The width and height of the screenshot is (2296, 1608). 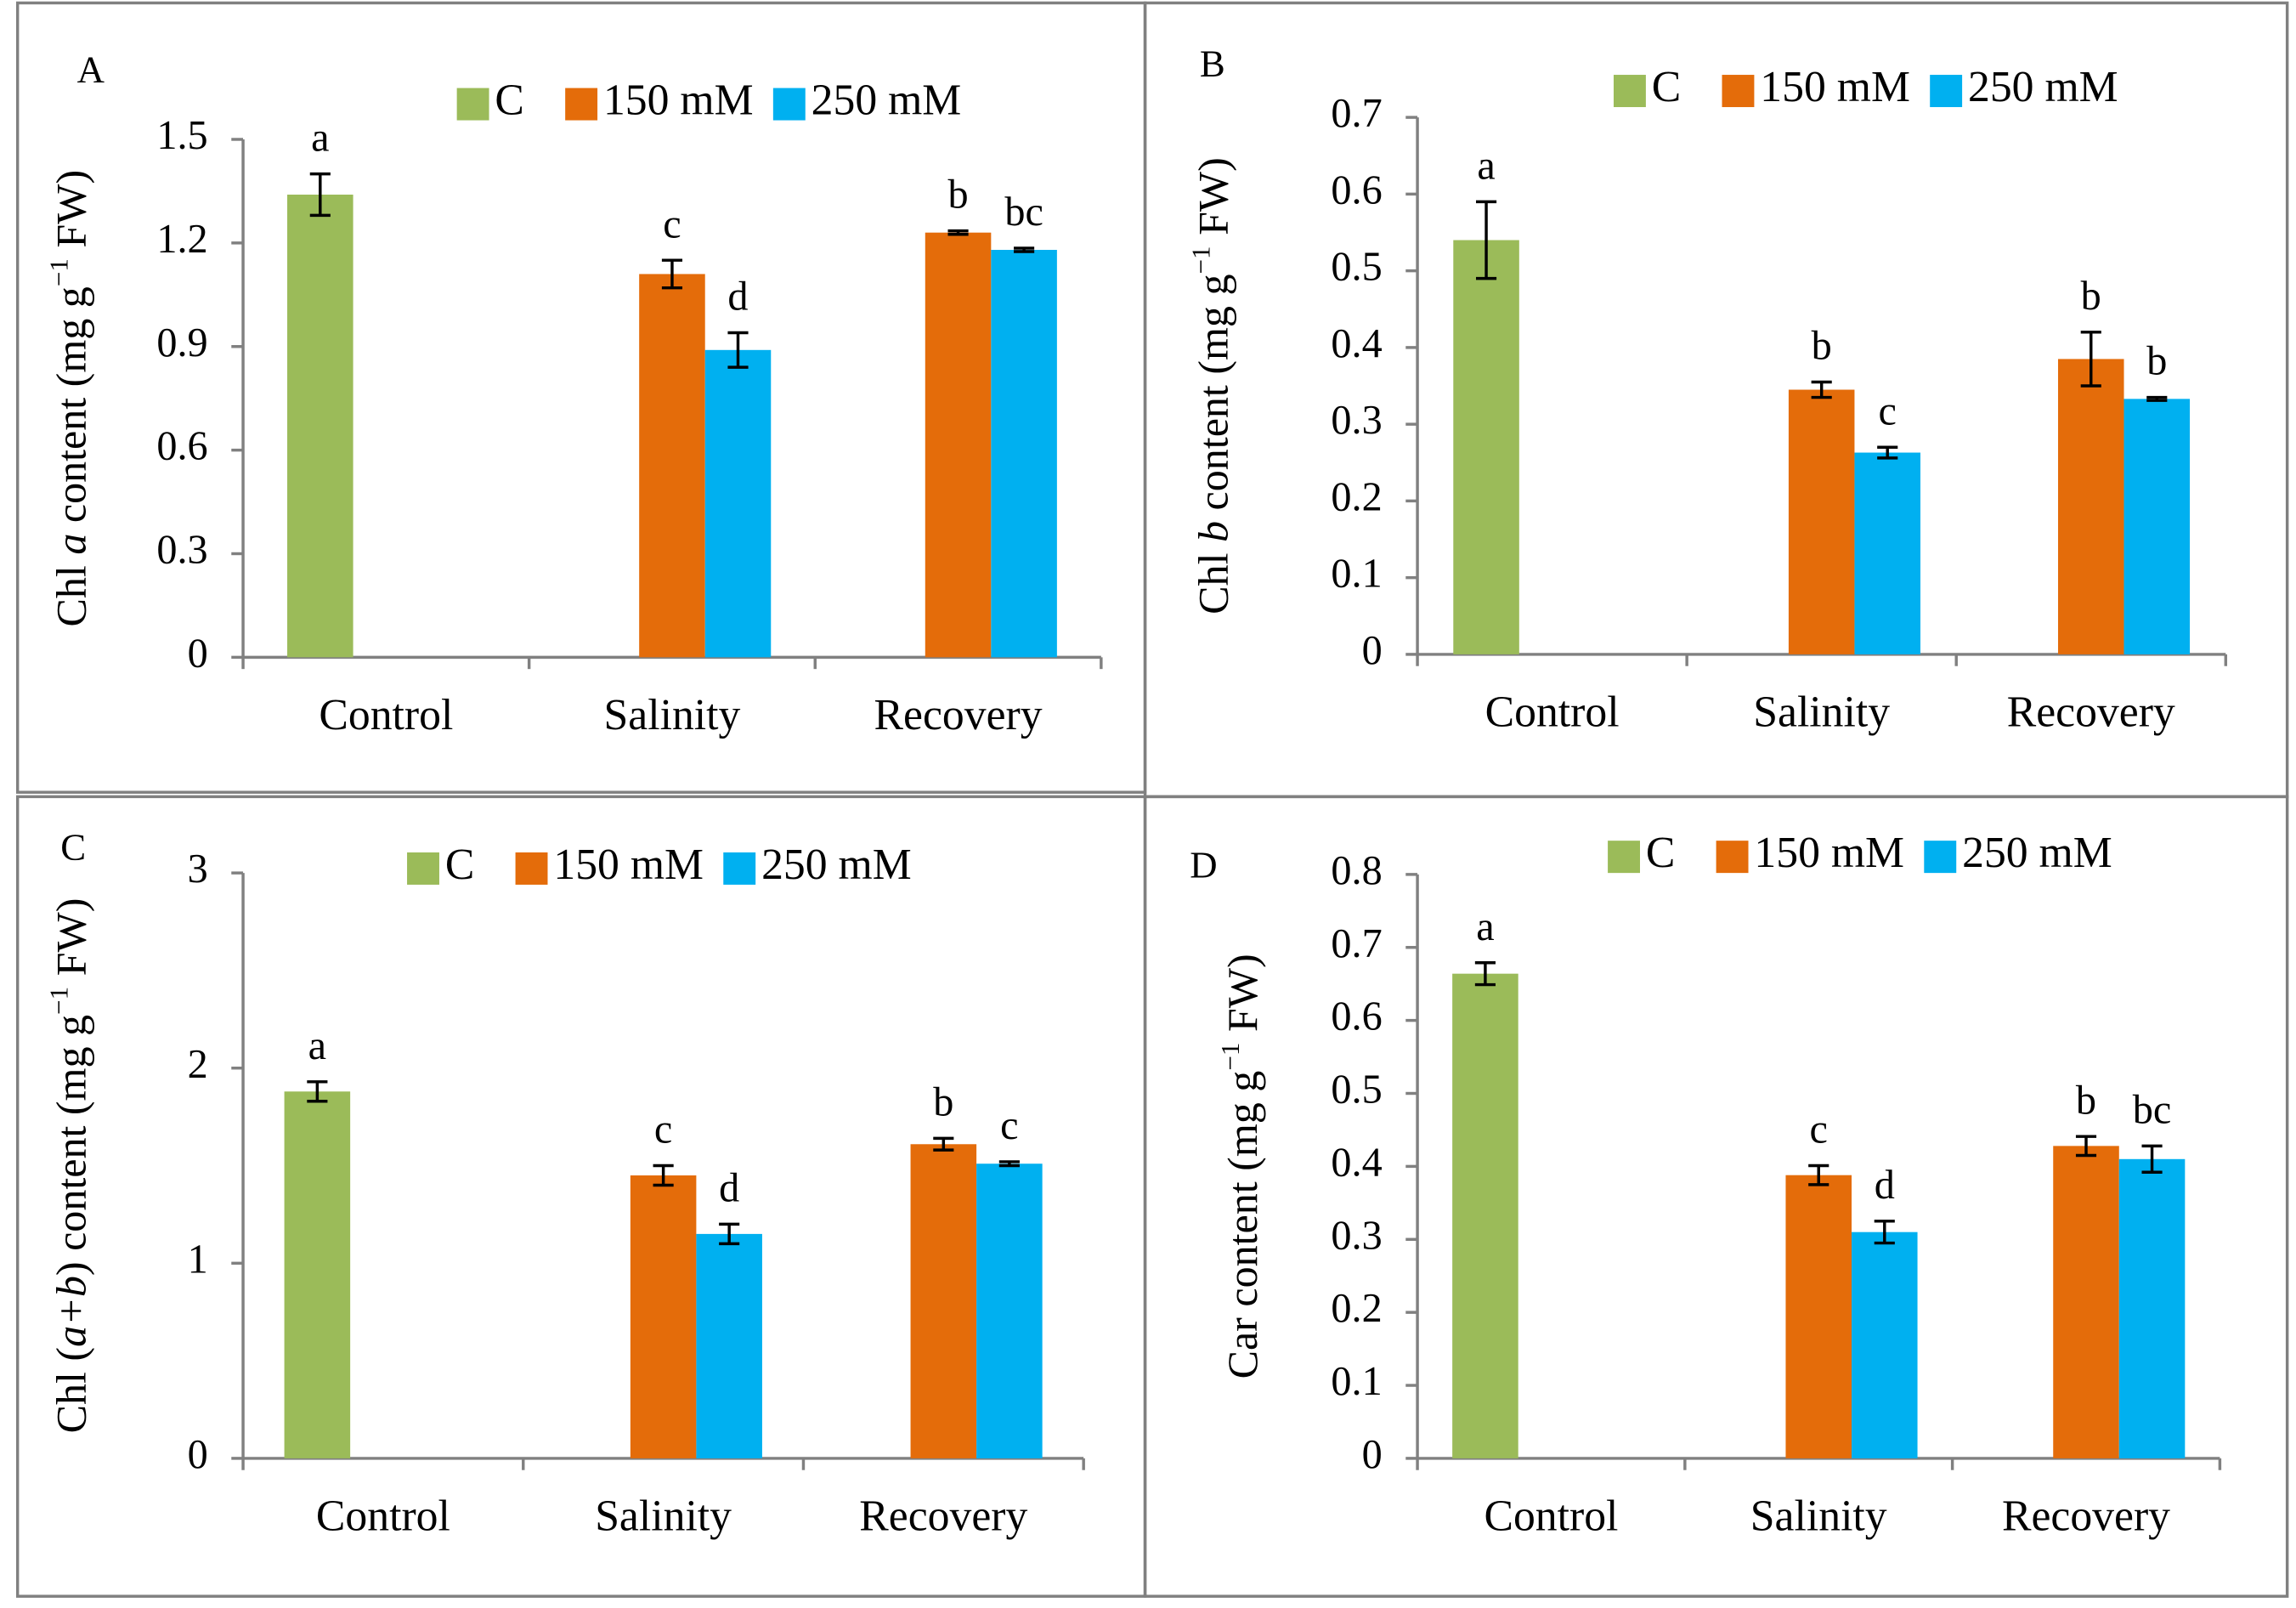 What do you see at coordinates (181, 135) in the screenshot?
I see `y-tick-label: 1.5` at bounding box center [181, 135].